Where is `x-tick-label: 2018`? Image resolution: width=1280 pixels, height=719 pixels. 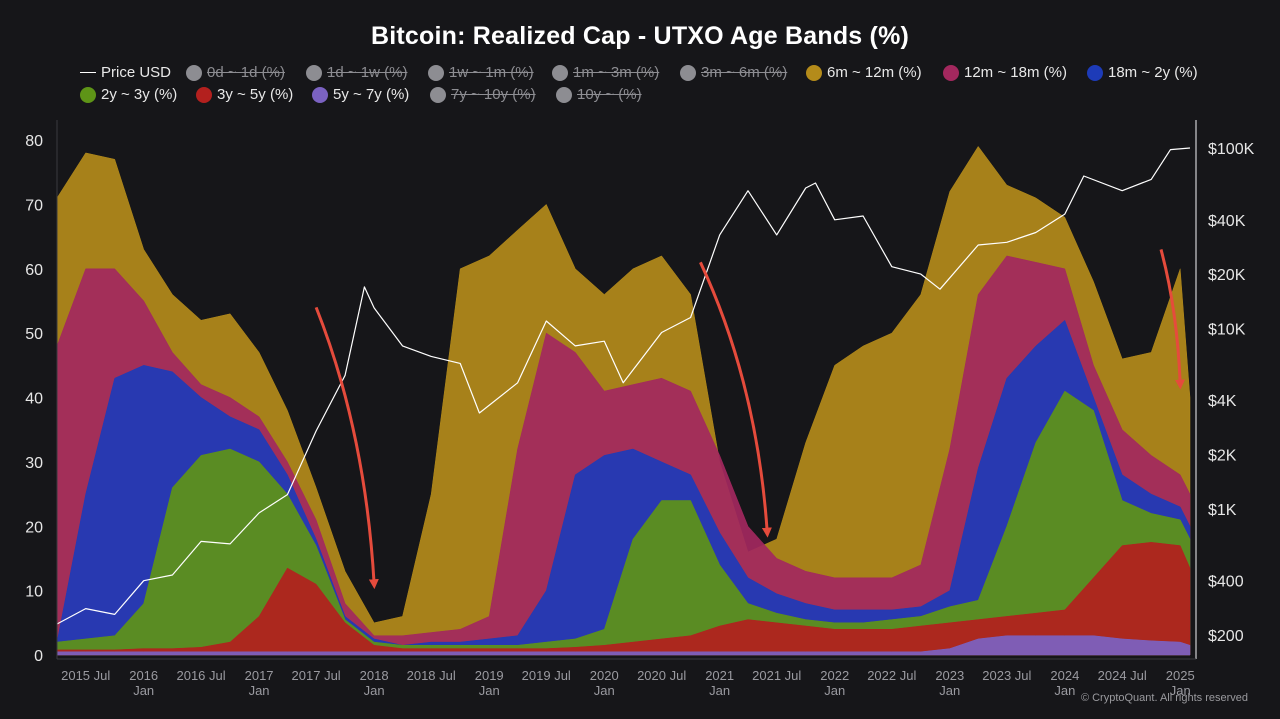 x-tick-label: 2018 is located at coordinates (374, 675).